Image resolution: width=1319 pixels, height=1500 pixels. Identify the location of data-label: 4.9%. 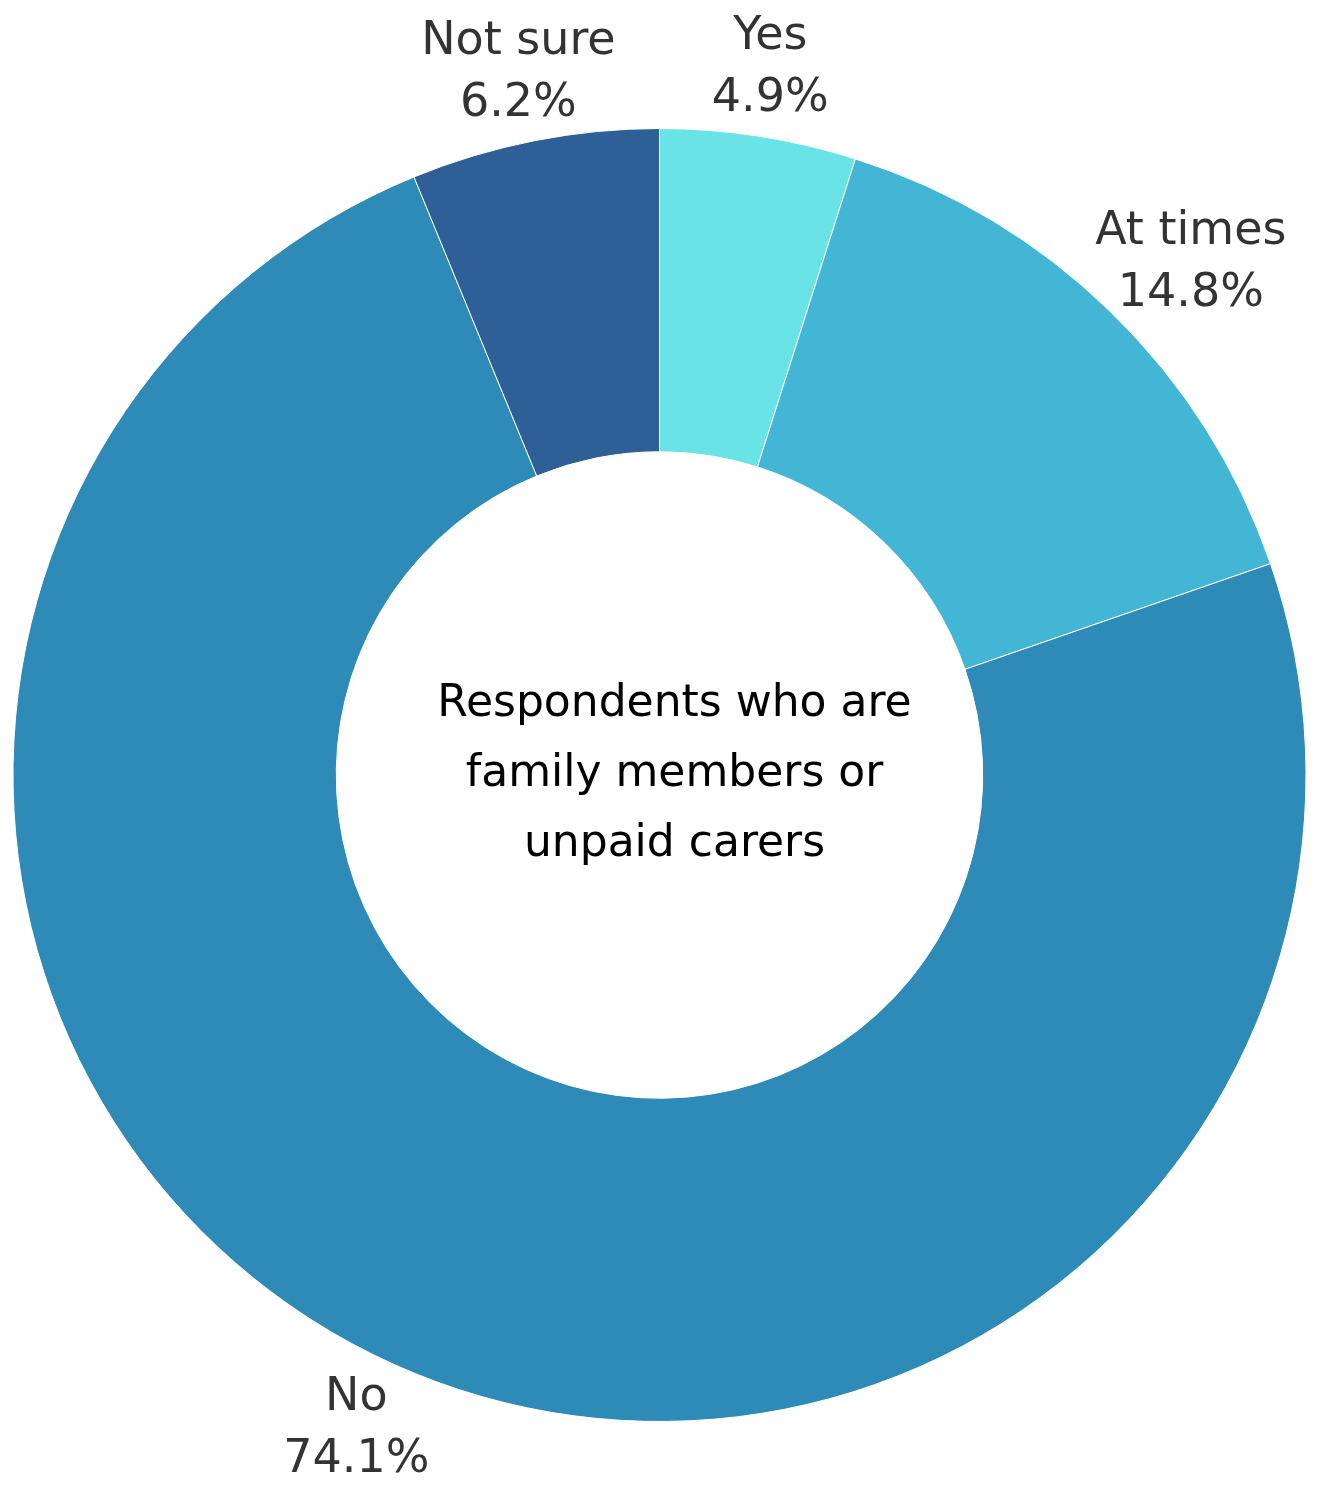
(770, 94).